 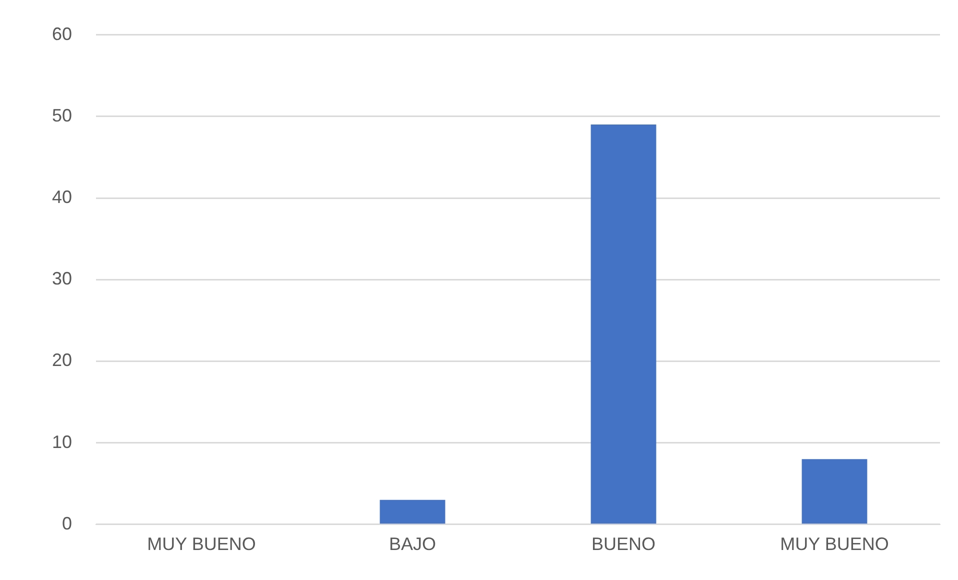 What do you see at coordinates (62, 360) in the screenshot?
I see `y-tick-label: 20` at bounding box center [62, 360].